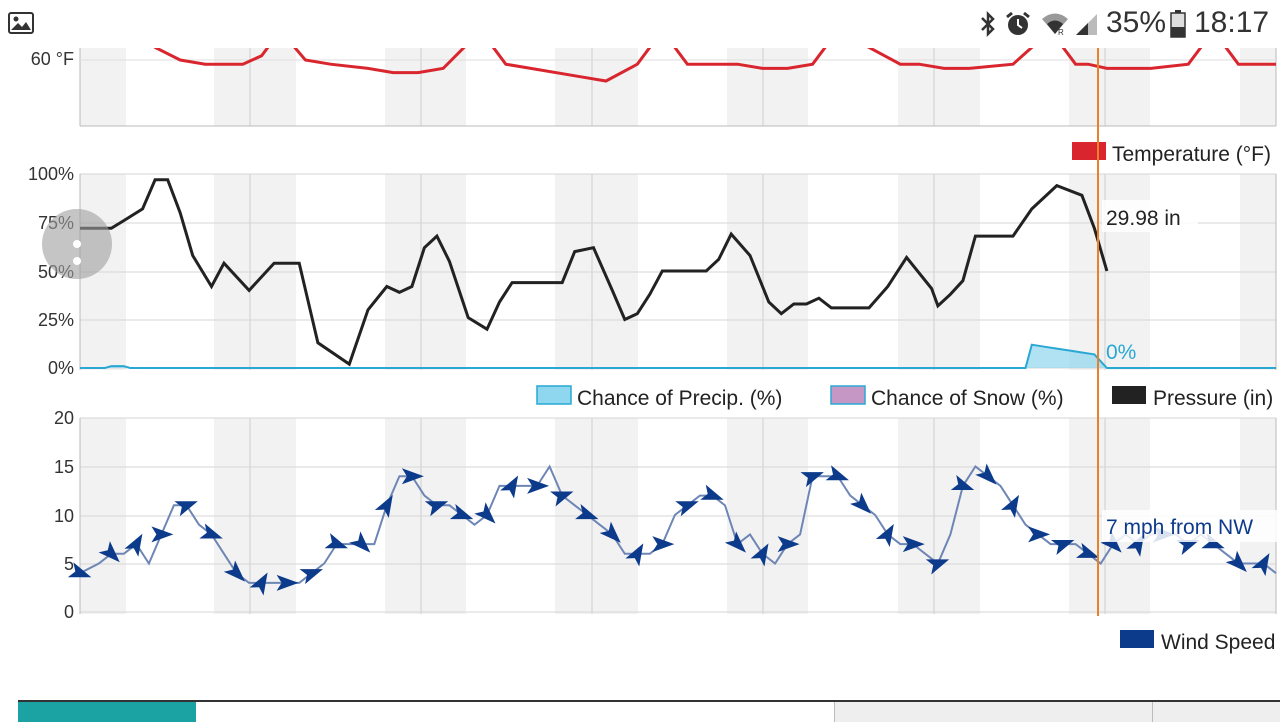 This screenshot has height=722, width=1280. What do you see at coordinates (61, 368) in the screenshot?
I see `pressure-tick-0: 0%` at bounding box center [61, 368].